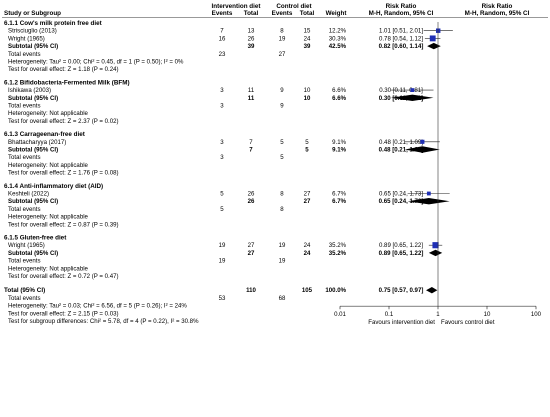  Describe the element at coordinates (282, 298) in the screenshot. I see `total-events-control: 68` at that location.